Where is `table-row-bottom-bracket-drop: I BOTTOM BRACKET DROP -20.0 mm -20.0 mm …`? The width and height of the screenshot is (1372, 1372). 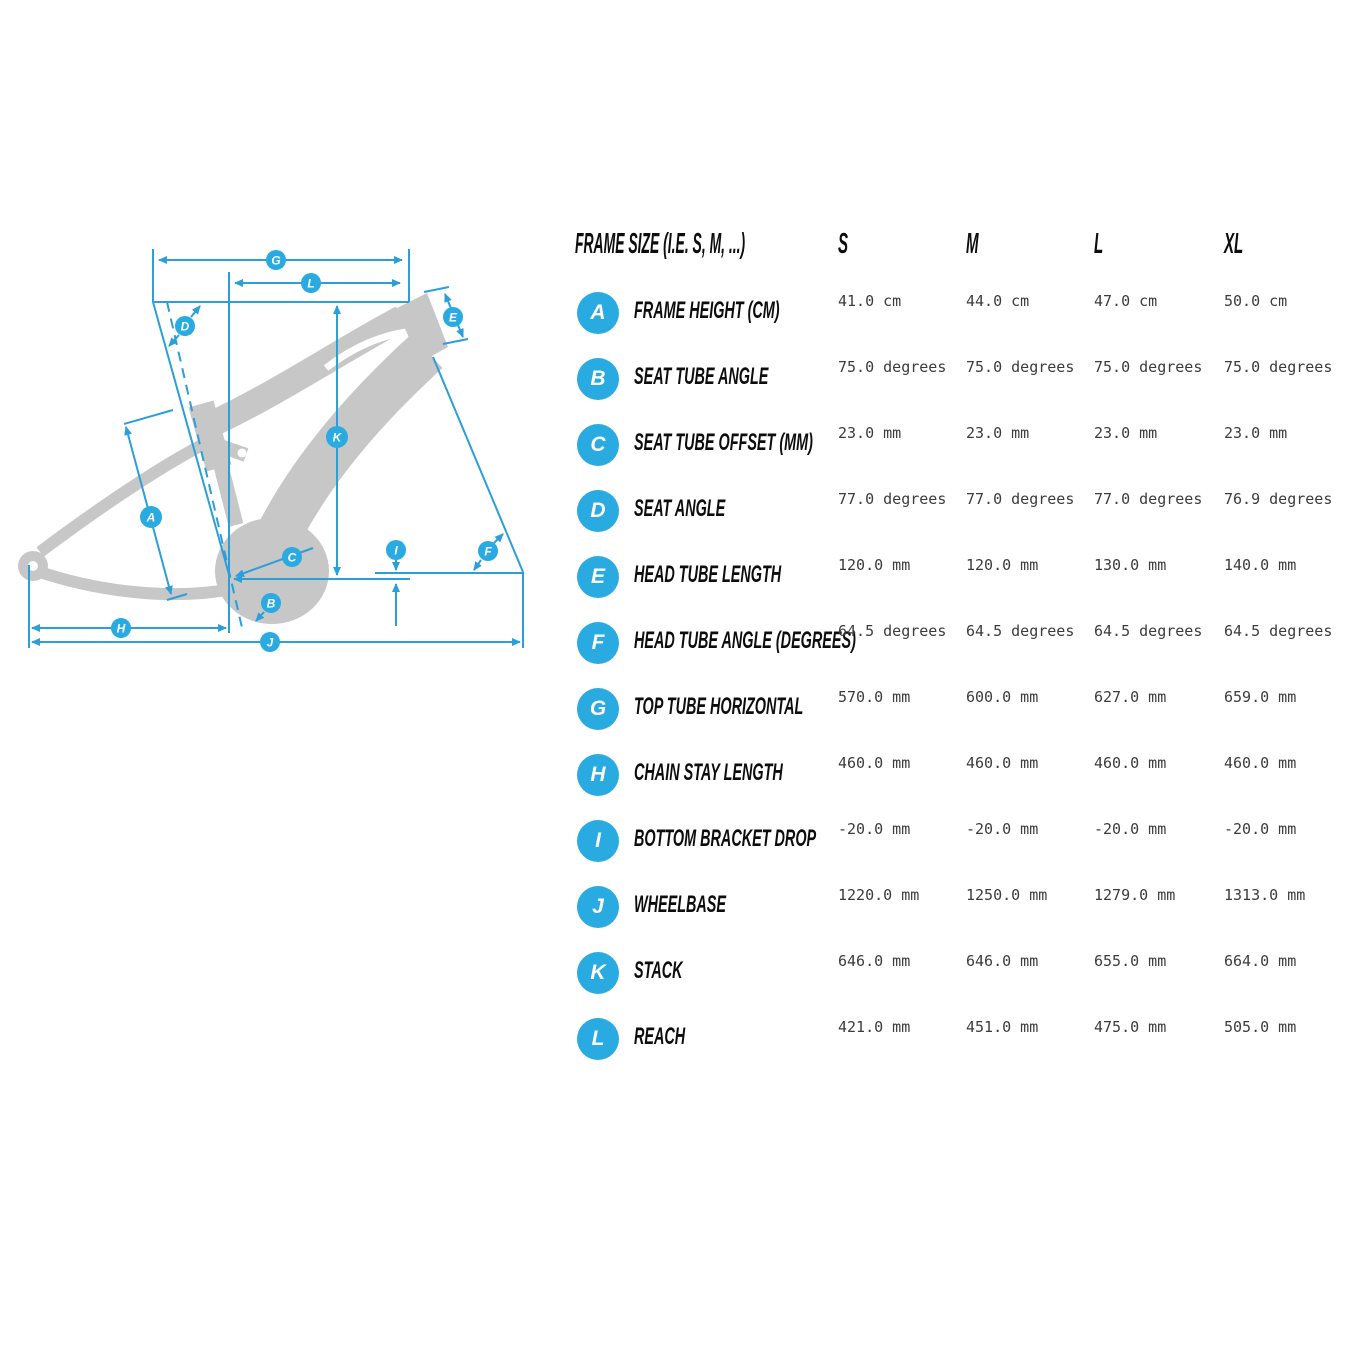
table-row-bottom-bracket-drop: I BOTTOM BRACKET DROP -20.0 mm -20.0 mm … is located at coordinates (686, 841).